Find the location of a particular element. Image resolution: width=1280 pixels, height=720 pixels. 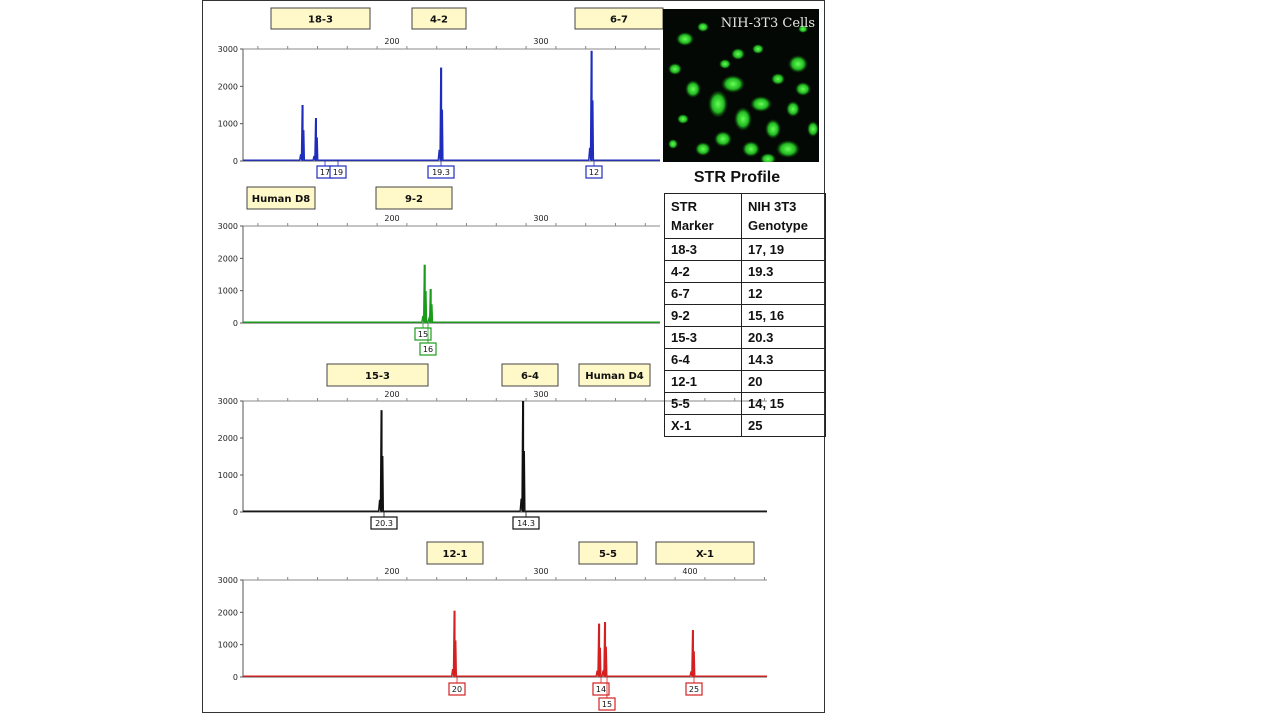

marker-label: Human D4 is located at coordinates (614, 376).